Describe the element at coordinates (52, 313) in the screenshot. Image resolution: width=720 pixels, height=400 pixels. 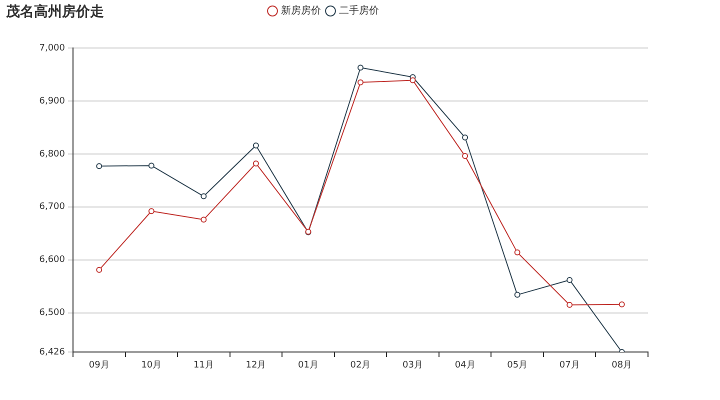
I see `y-tick-label: 6,500` at that location.